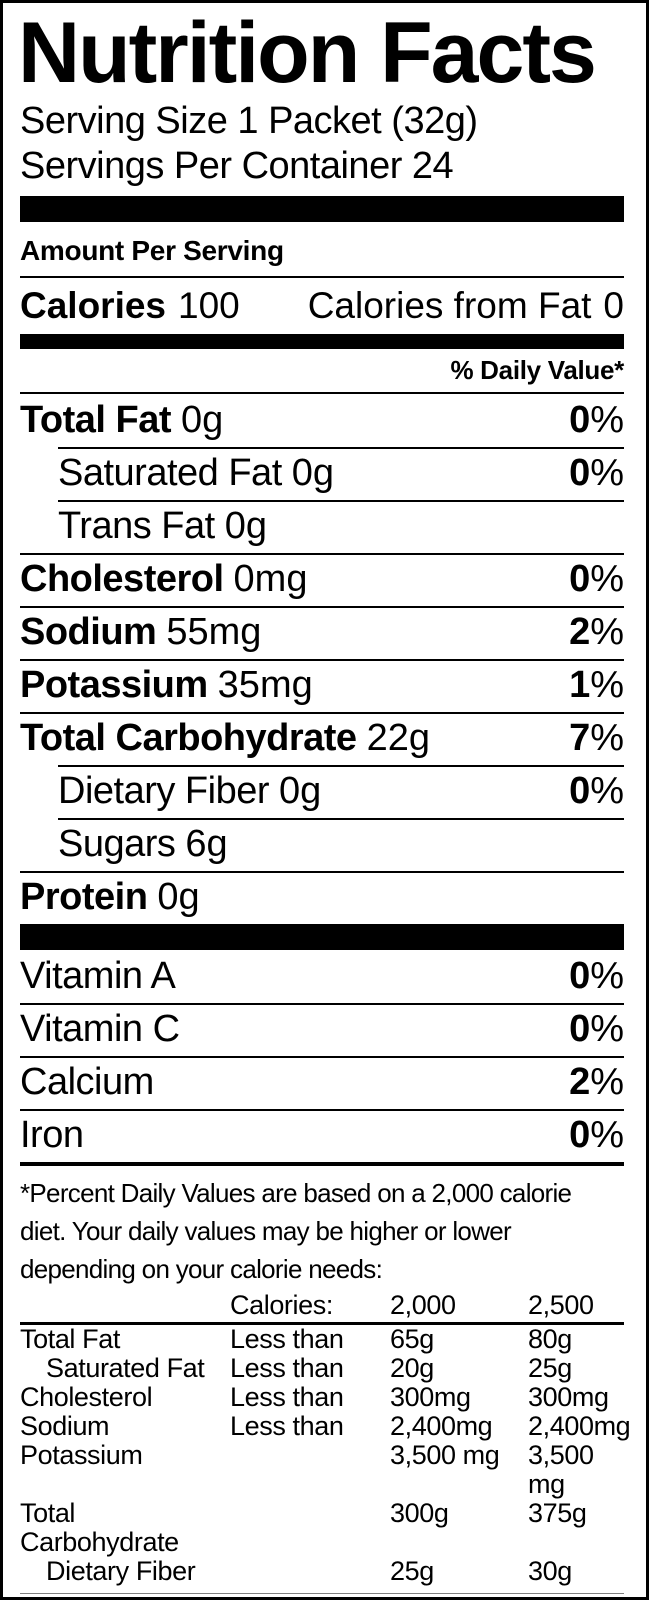  What do you see at coordinates (87, 1082) in the screenshot?
I see `vitamin-label: Calcium` at bounding box center [87, 1082].